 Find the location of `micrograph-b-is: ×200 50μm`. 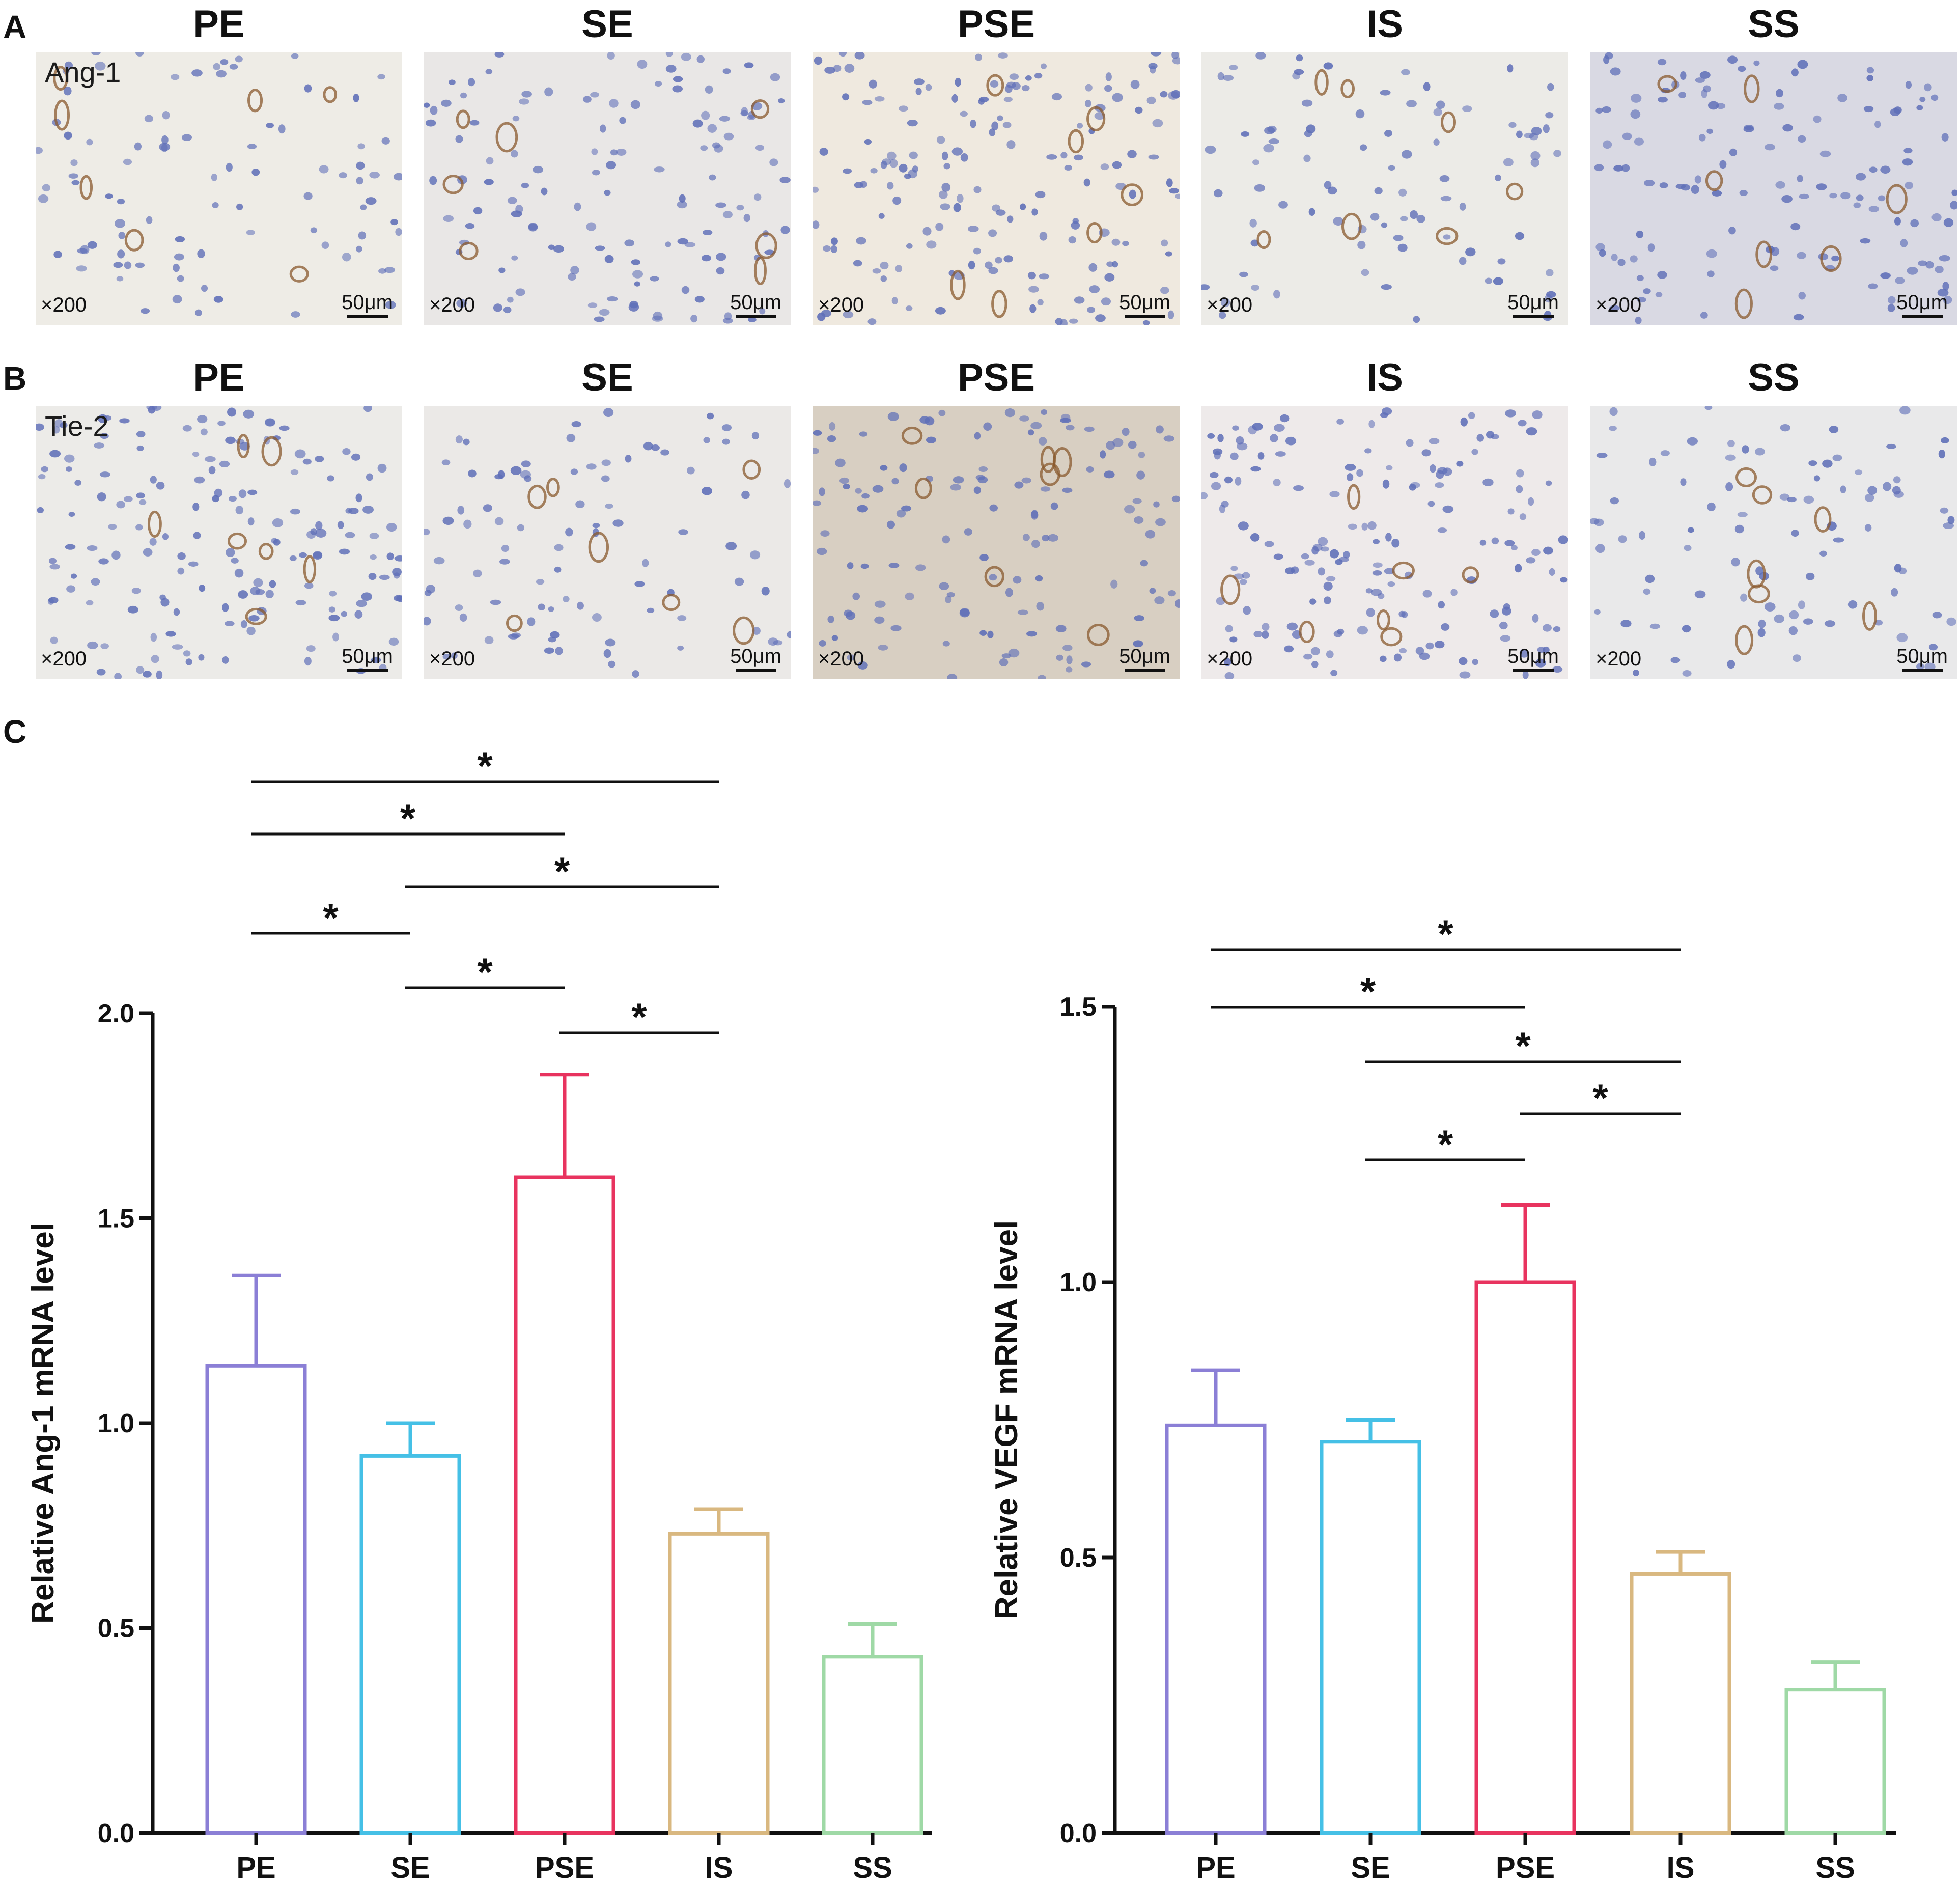

micrograph-b-is: ×200 50μm is located at coordinates (1384, 542).